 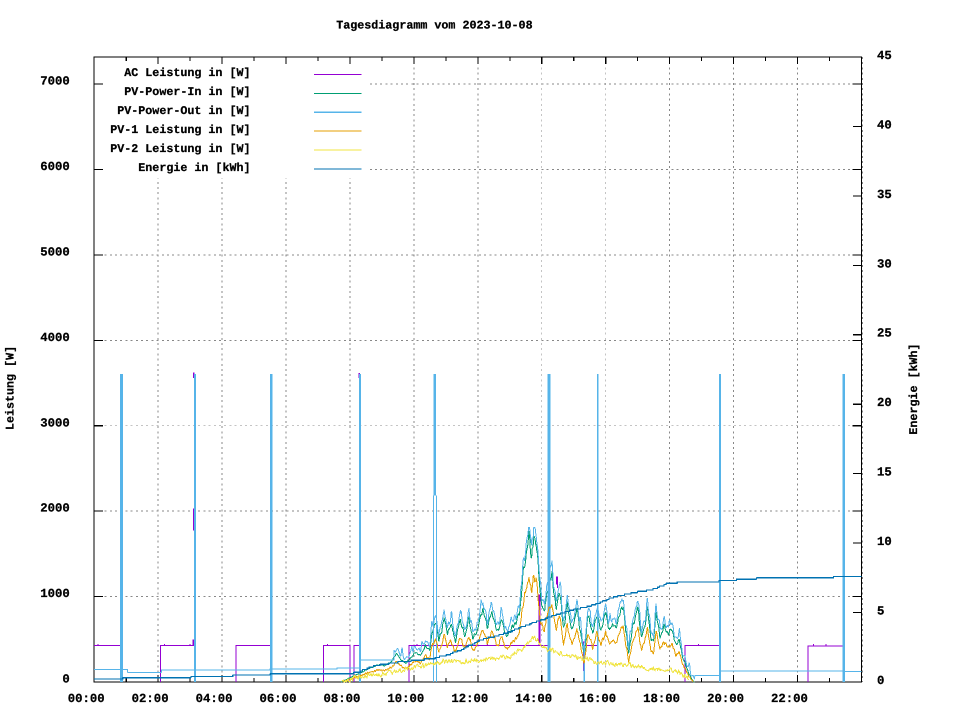 What do you see at coordinates (725, 699) in the screenshot?
I see `svg-text: 20:00` at bounding box center [725, 699].